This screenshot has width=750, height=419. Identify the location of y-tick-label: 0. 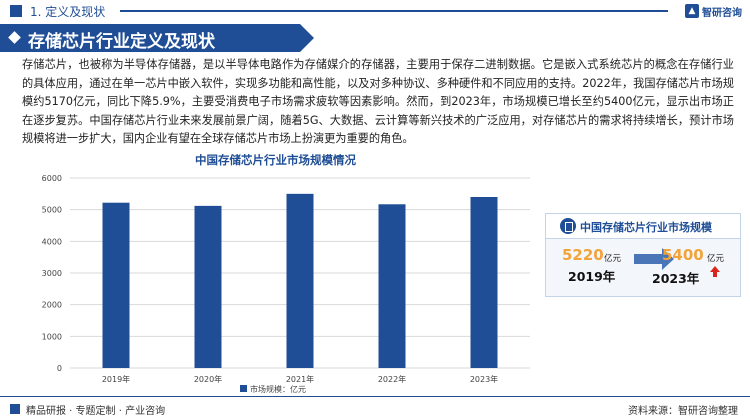
(59, 368).